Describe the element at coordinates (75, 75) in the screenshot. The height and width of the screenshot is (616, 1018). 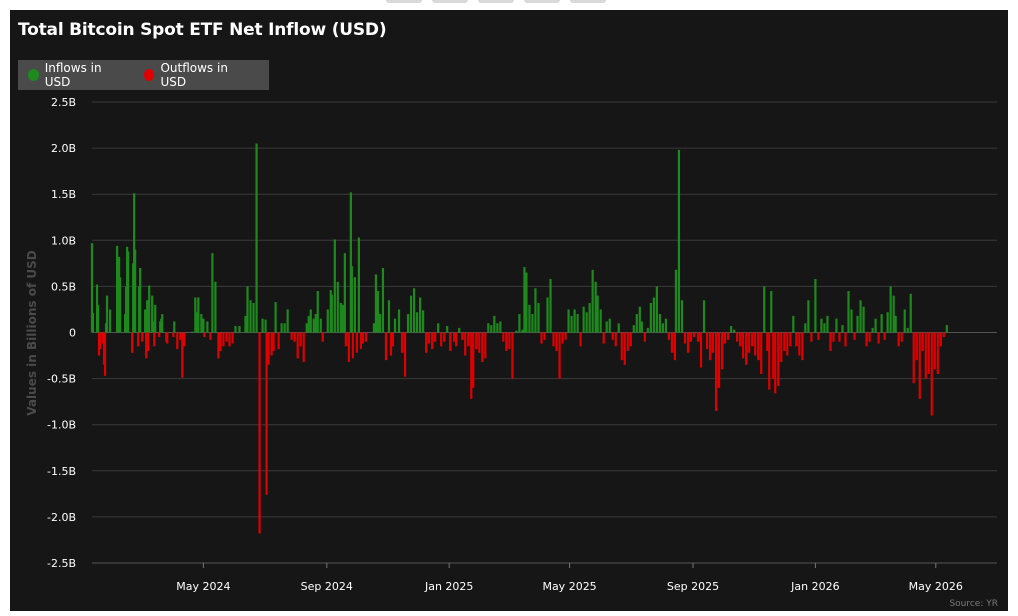
I see `legend-item-inflows: Inflows in USD` at that location.